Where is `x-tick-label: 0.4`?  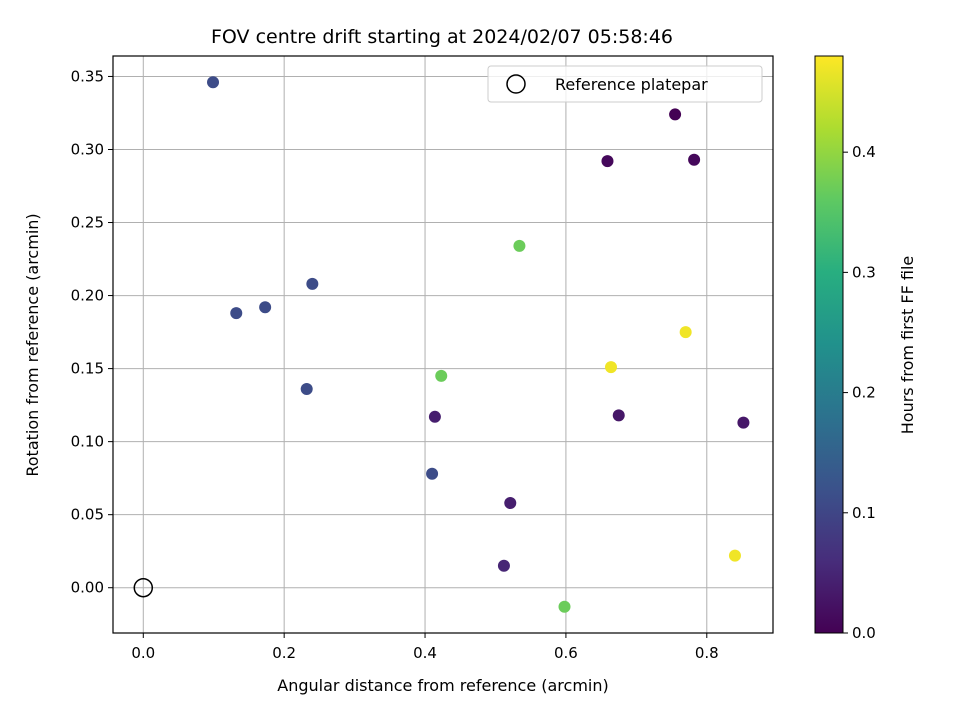 x-tick-label: 0.4 is located at coordinates (425, 653).